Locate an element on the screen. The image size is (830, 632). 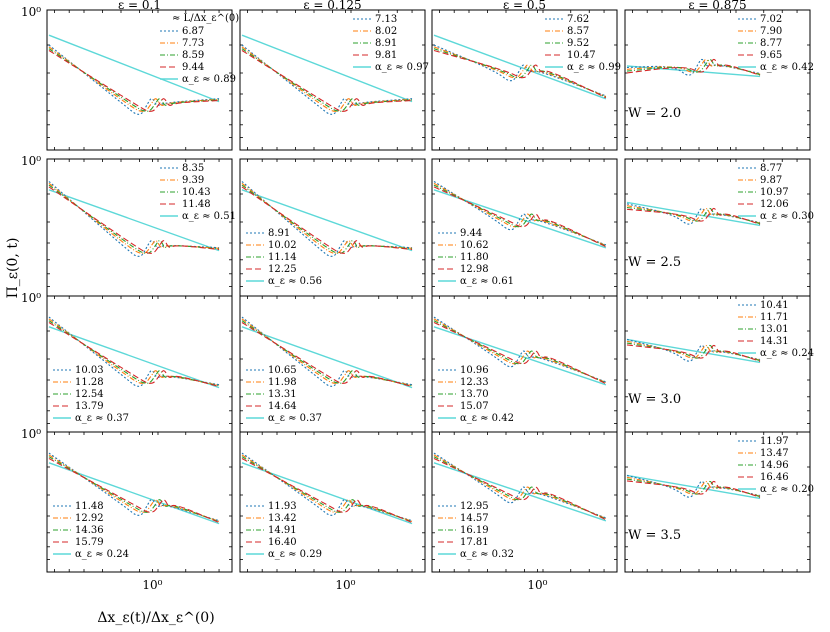
legend: ≈ L/Δx_ε^(0) 6.877.738.599.44α_ε ≈ 0.89 is located at coordinates (199, 49).